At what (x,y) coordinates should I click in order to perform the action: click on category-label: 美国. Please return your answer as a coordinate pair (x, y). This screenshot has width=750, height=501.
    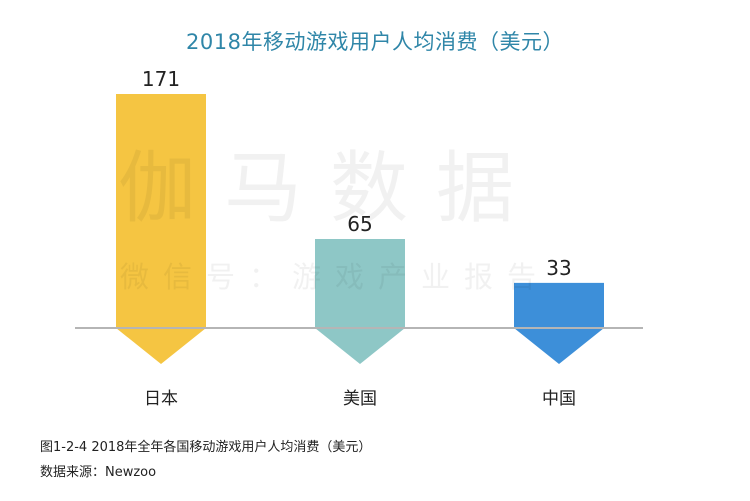
    Looking at the image, I should click on (360, 399).